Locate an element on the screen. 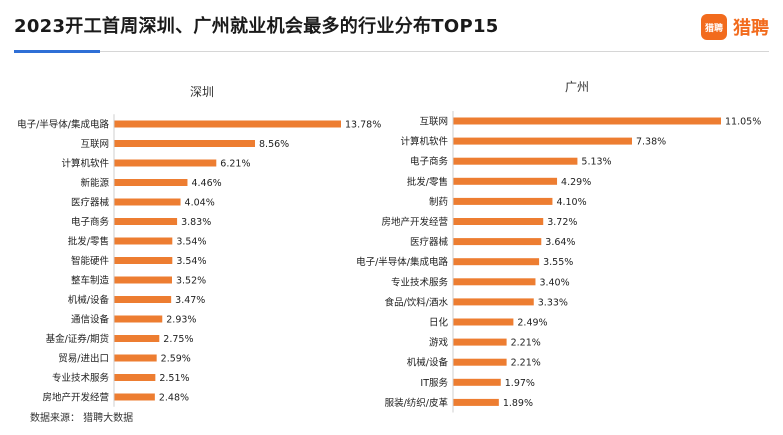 Image resolution: width=783 pixels, height=435 pixels. guangzhou-category-label: 制药 is located at coordinates (438, 202).